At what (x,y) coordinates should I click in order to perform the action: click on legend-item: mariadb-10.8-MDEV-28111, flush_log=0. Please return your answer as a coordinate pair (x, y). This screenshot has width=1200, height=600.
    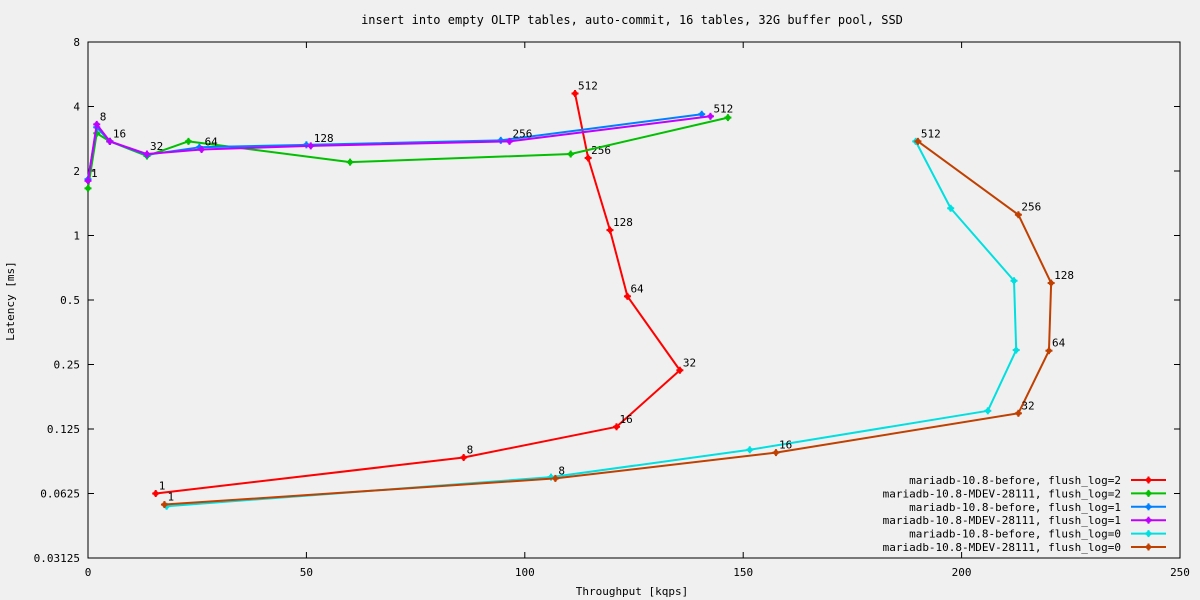
    Looking at the image, I should click on (1024, 547).